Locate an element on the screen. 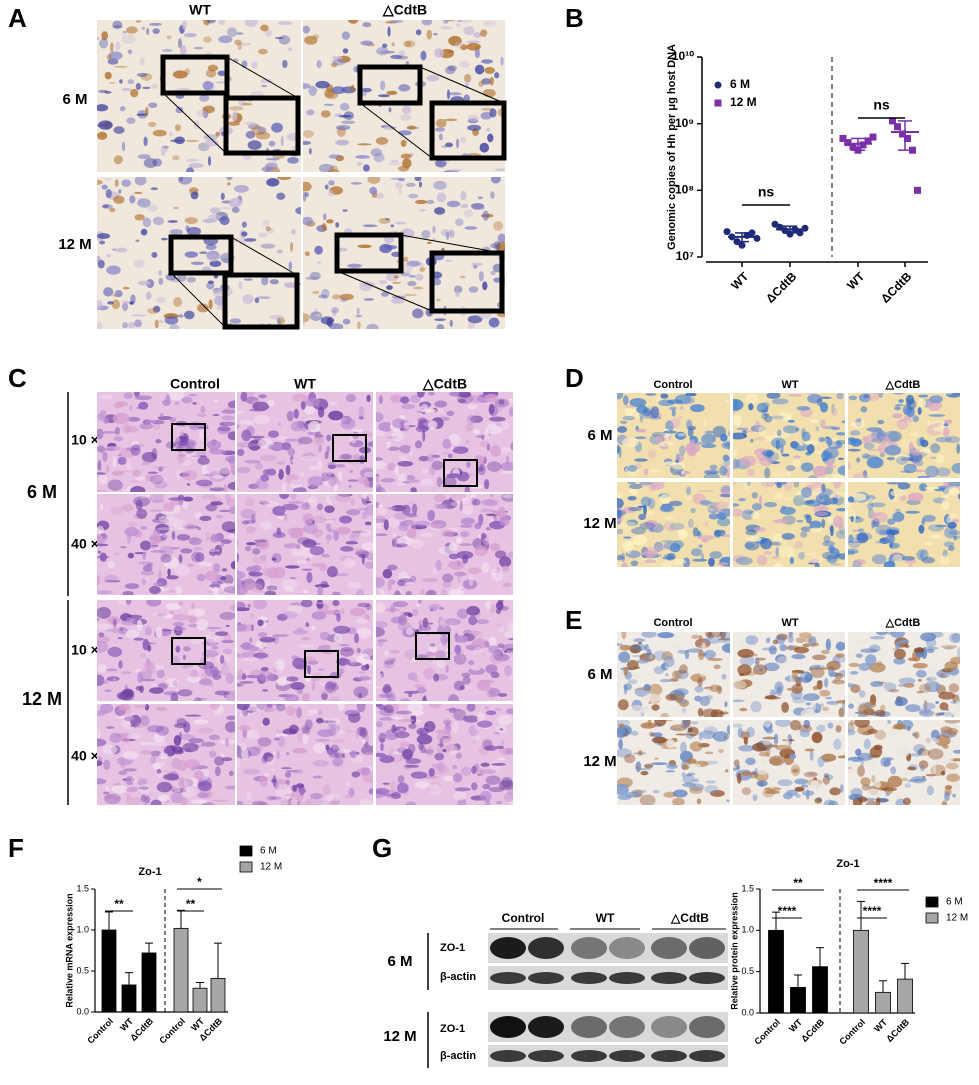 The height and width of the screenshot is (1085, 979). legend-label: 6 M is located at coordinates (954, 902).